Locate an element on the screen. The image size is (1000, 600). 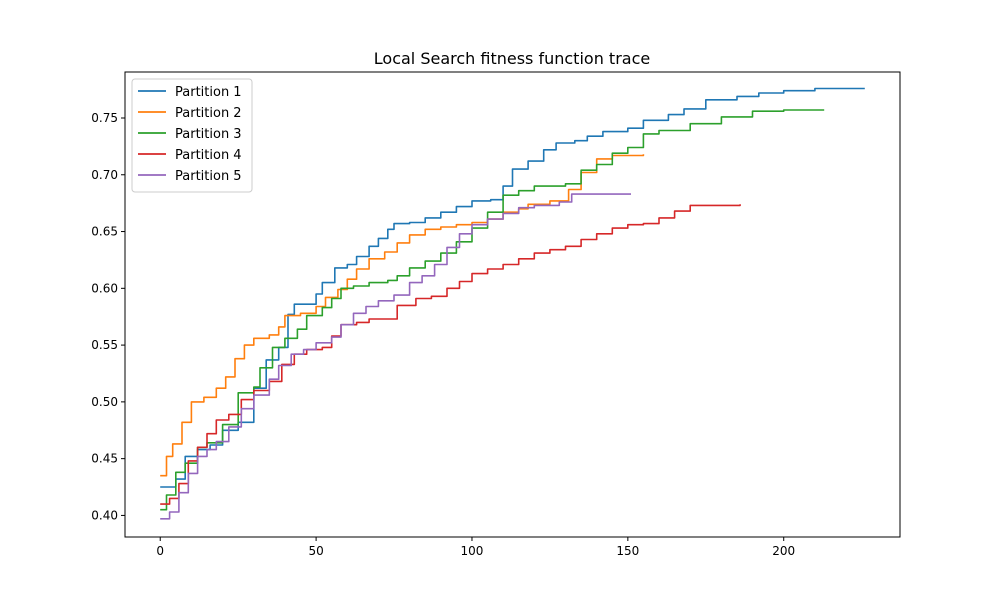
y-tick-label: 0.60 is located at coordinates (104, 288).